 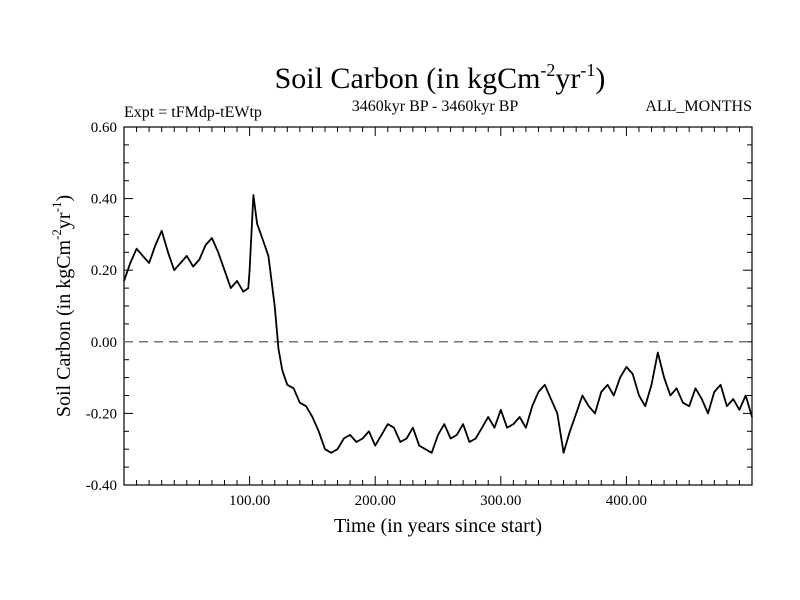 I want to click on y-axis-label: Soil Carbon (in kgCm-2yr-1), so click(x=62, y=306).